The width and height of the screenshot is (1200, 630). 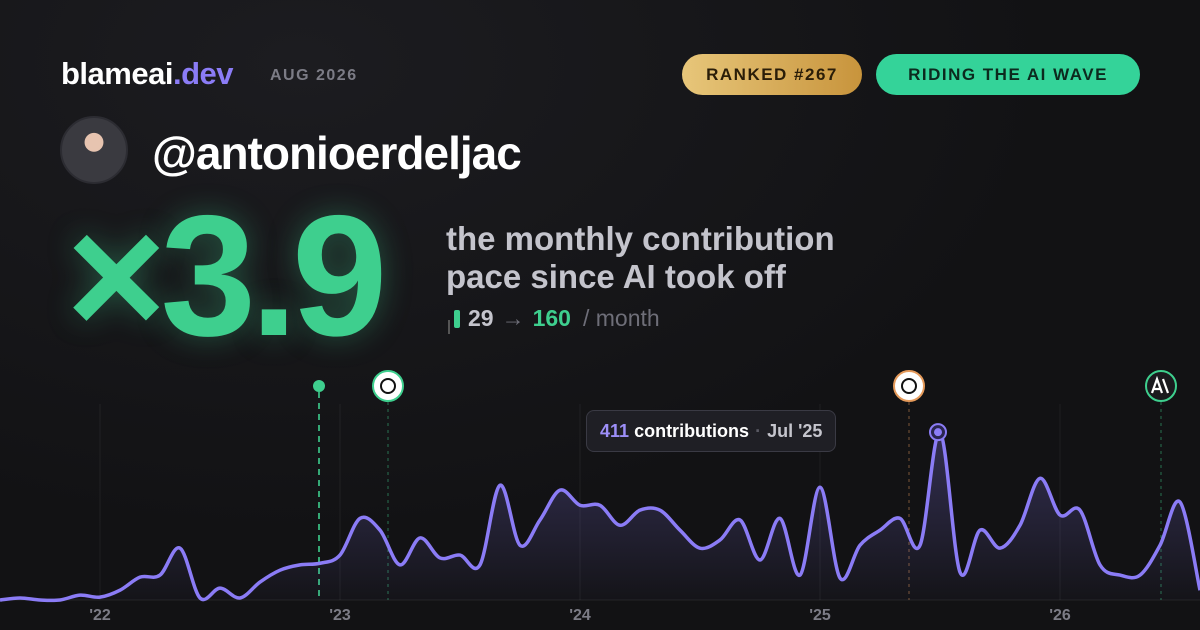 I want to click on description: the monthly contribution, so click(x=640, y=238).